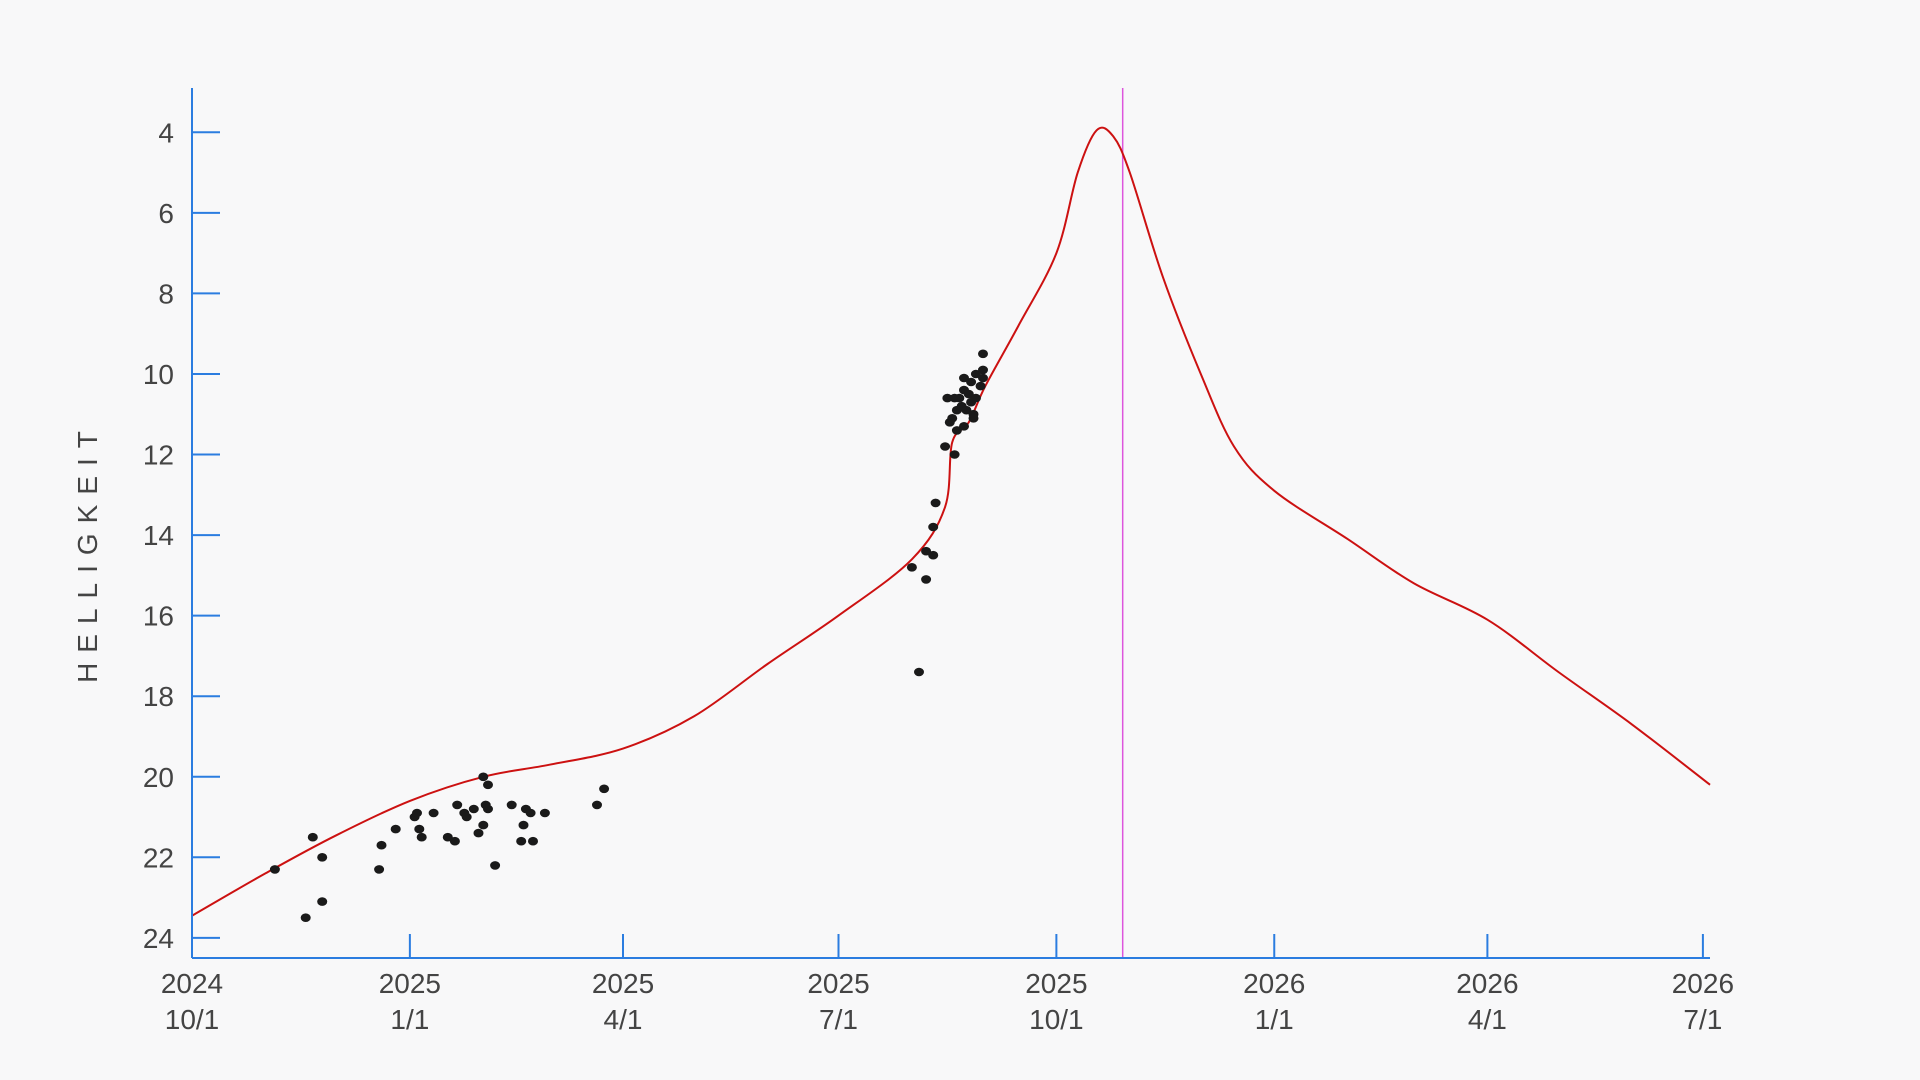  What do you see at coordinates (87, 552) in the screenshot?
I see `y-axis-title: HELLIGKEIT` at bounding box center [87, 552].